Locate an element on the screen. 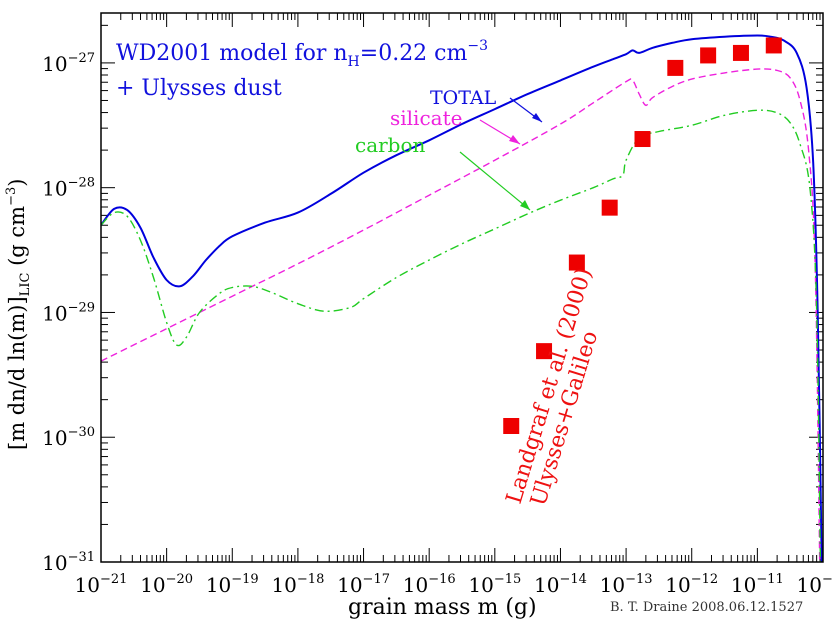 Image resolution: width=833 pixels, height=623 pixels. silicate-arrowhead is located at coordinates (514, 139).